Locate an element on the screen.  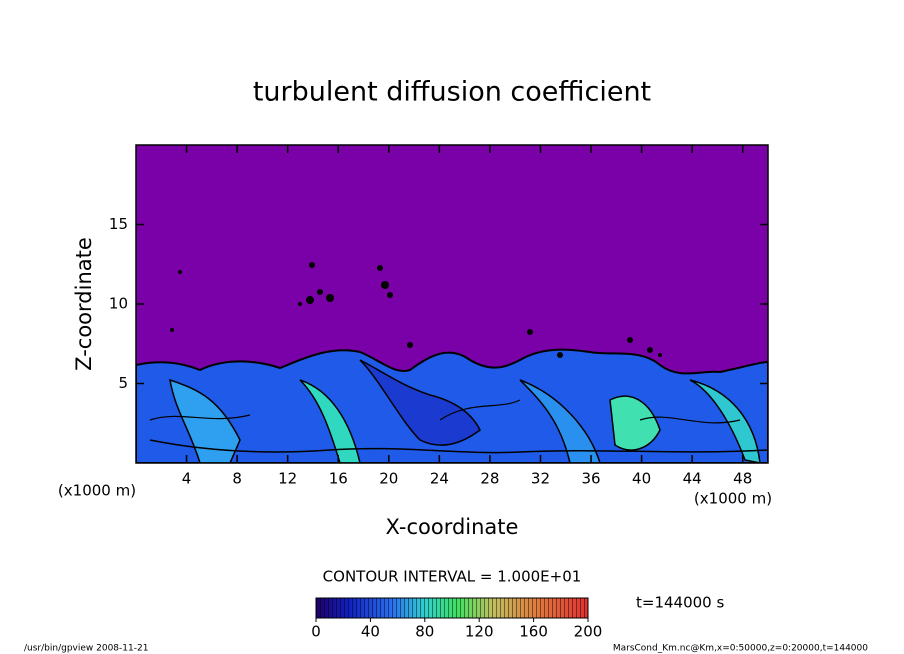
x-tick-label: 40 is located at coordinates (641, 479).